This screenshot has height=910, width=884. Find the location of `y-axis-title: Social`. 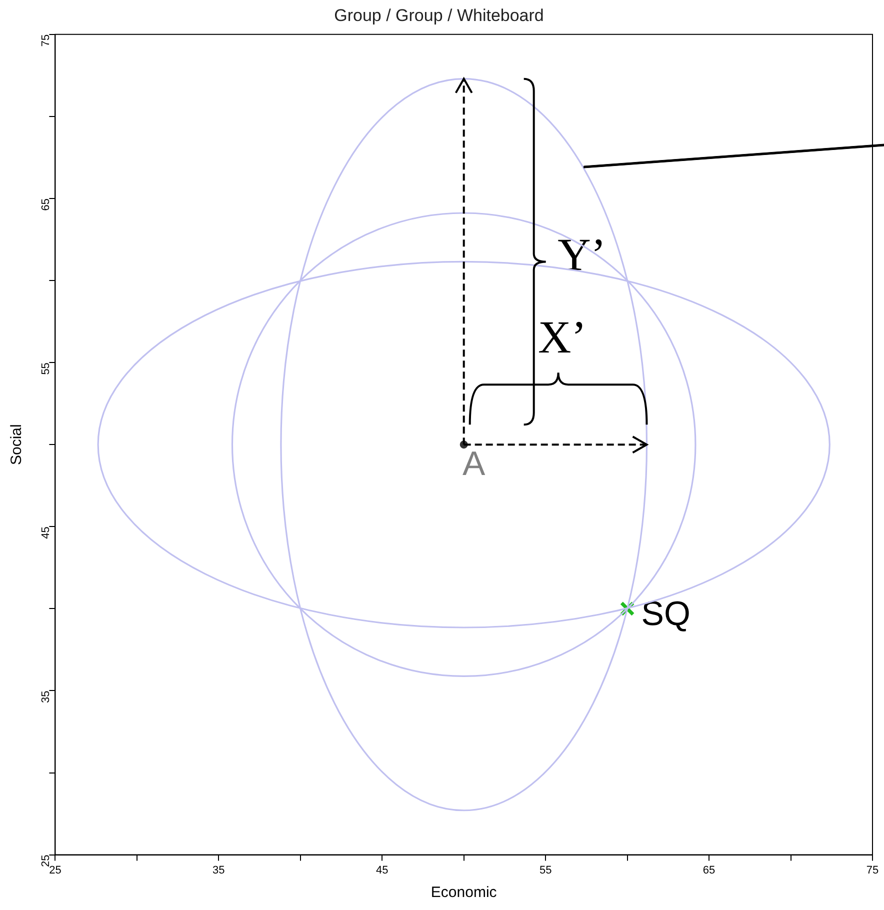

y-axis-title: Social is located at coordinates (17, 445).